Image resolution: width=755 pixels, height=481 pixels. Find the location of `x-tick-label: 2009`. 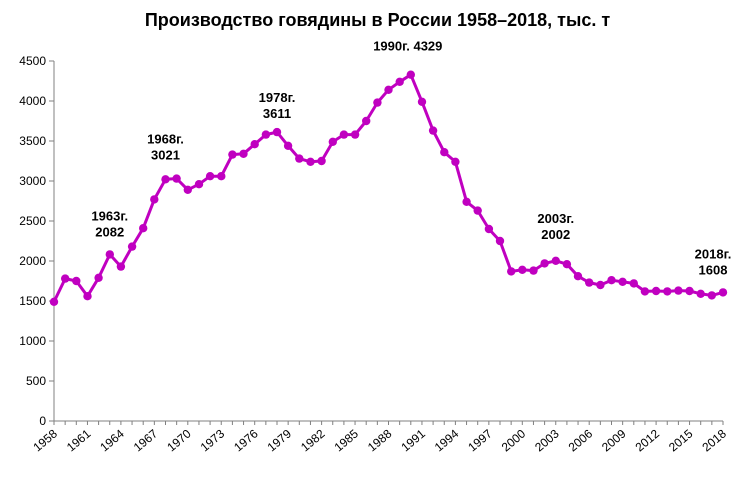

x-tick-label: 2009 is located at coordinates (614, 440).